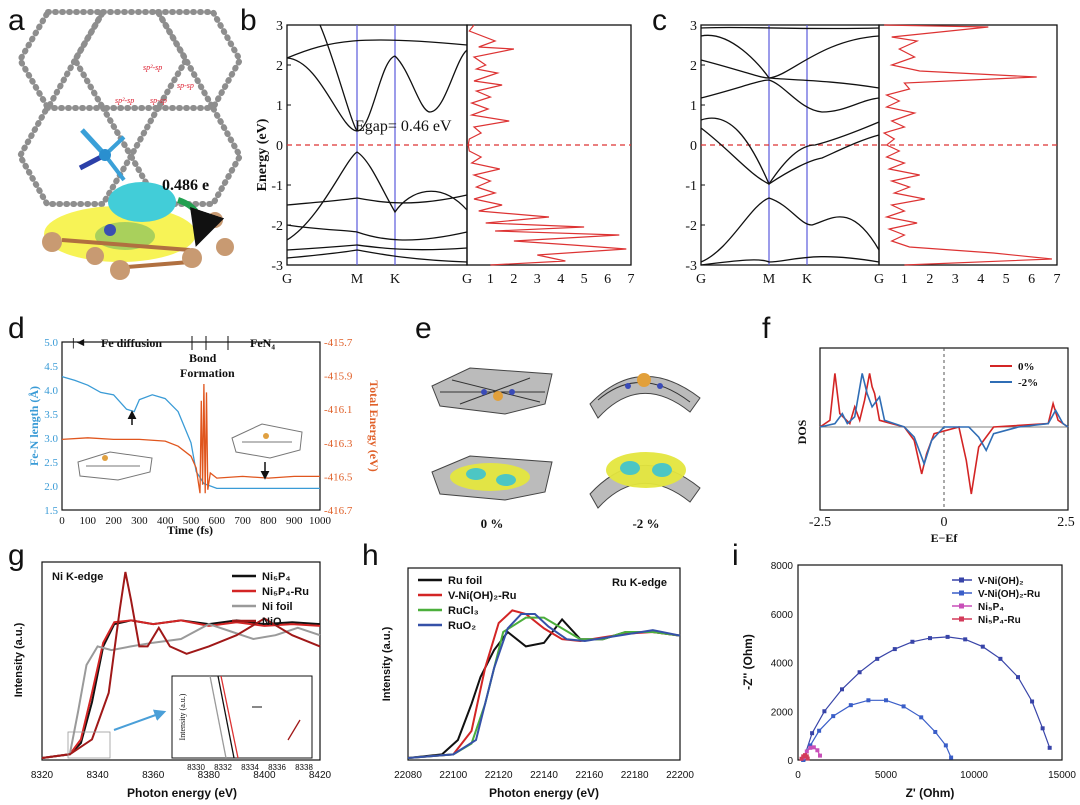 Image resolution: width=1080 pixels, height=805 pixels. Describe the element at coordinates (513, 279) in the screenshot. I see `panel_b-dostick-1: 2` at that location.